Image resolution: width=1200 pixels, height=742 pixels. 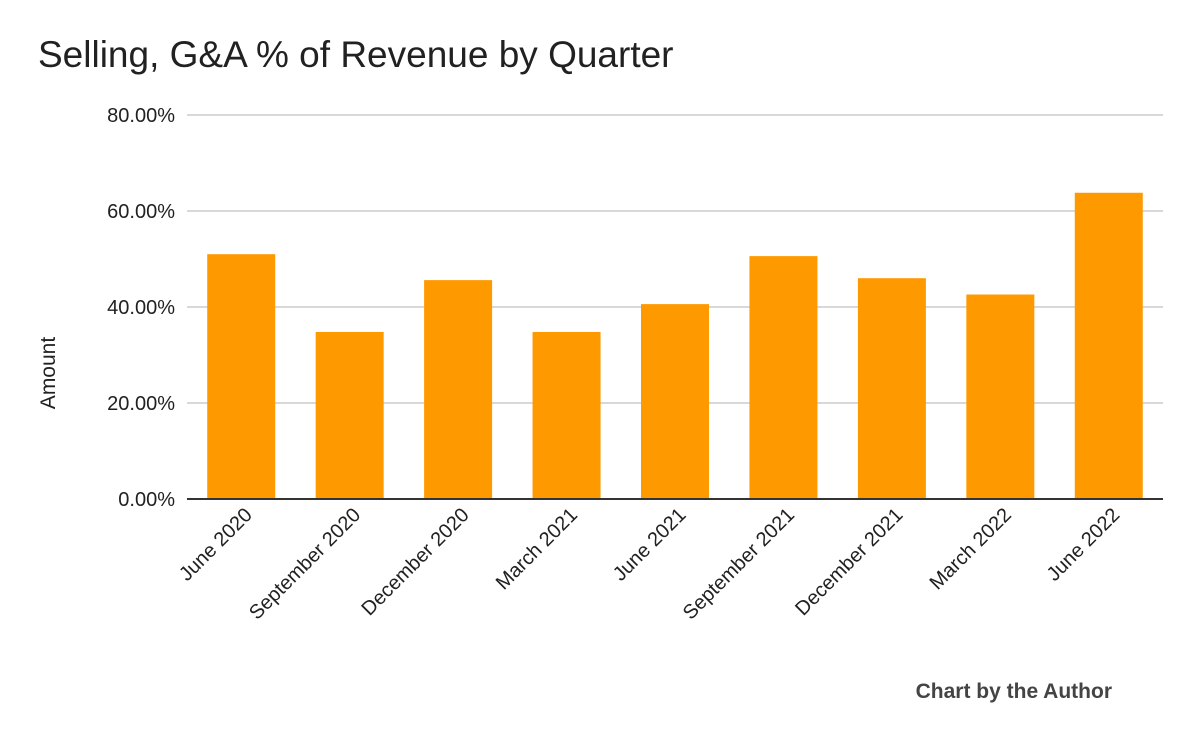 I want to click on chart-title: Selling, G&A % of Revenue by Quarter, so click(x=356, y=54).